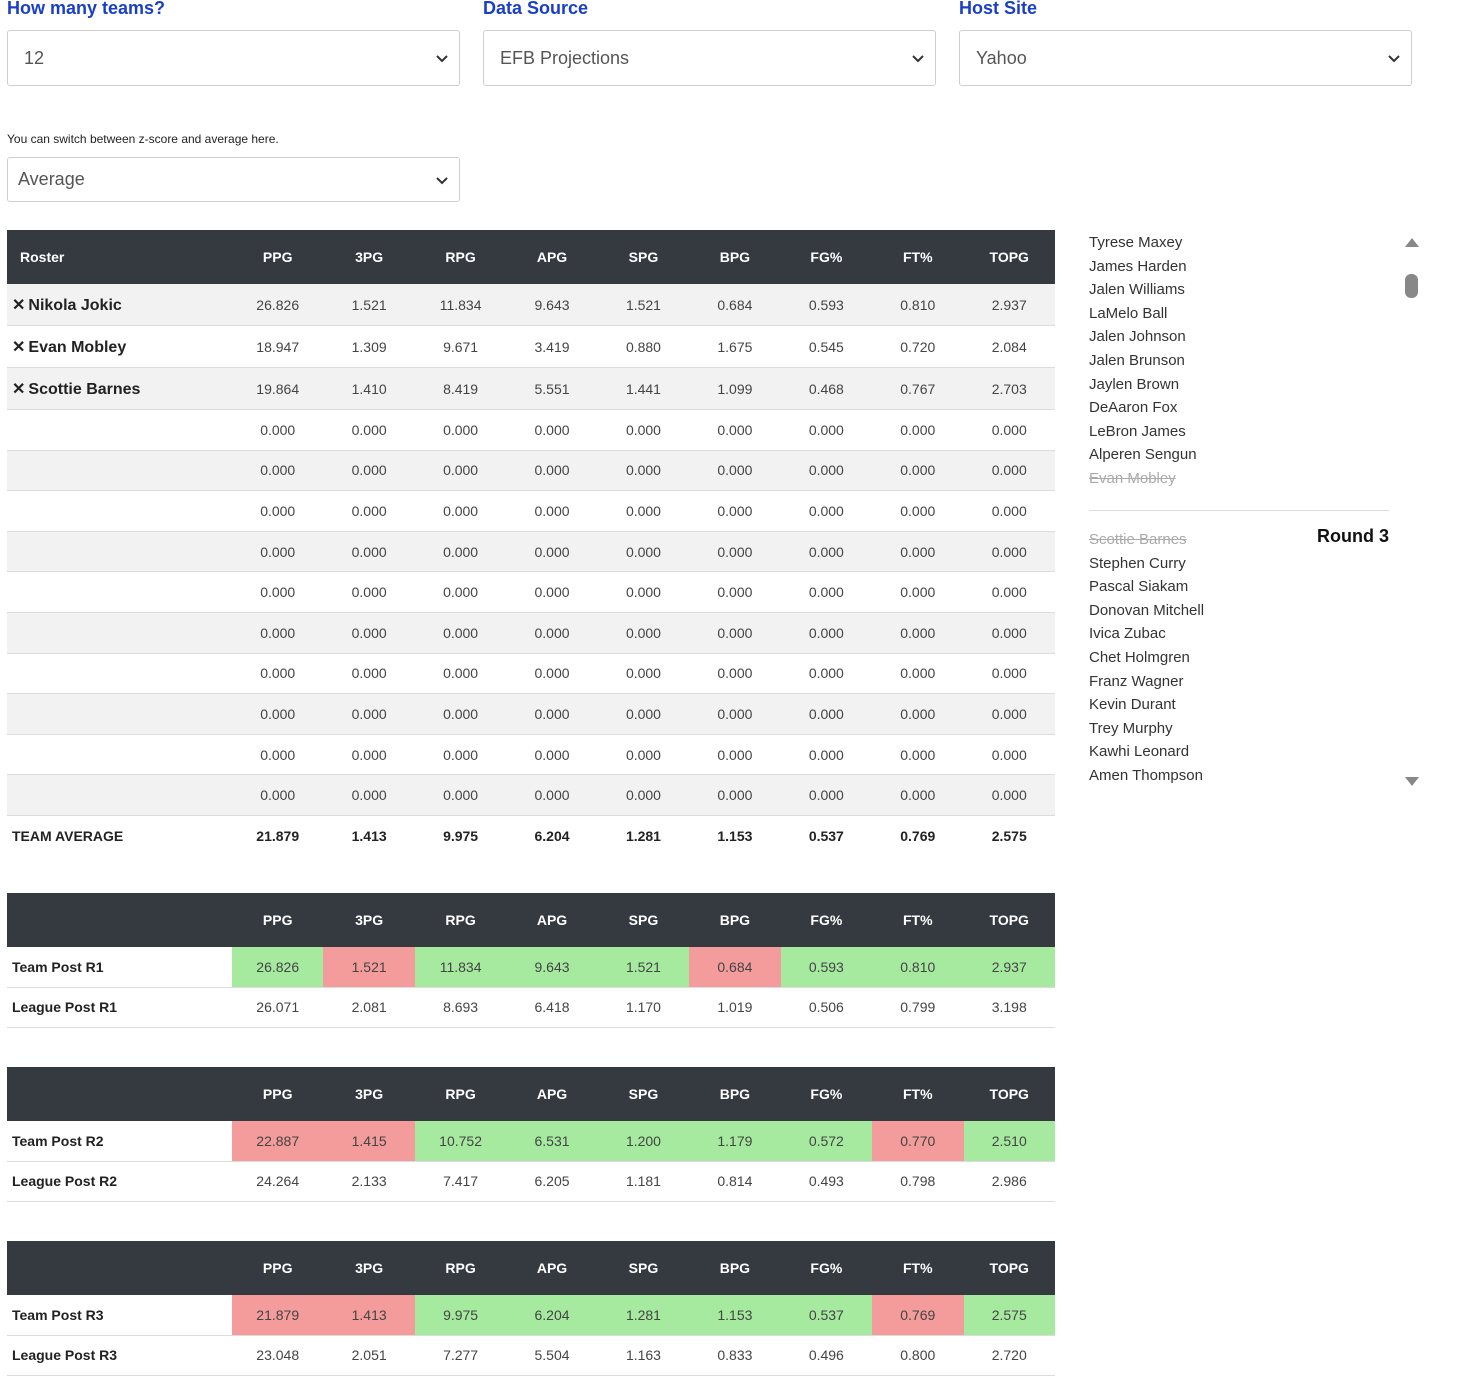 The height and width of the screenshot is (1389, 1474). I want to click on team-average-cell: 1.413, so click(369, 836).